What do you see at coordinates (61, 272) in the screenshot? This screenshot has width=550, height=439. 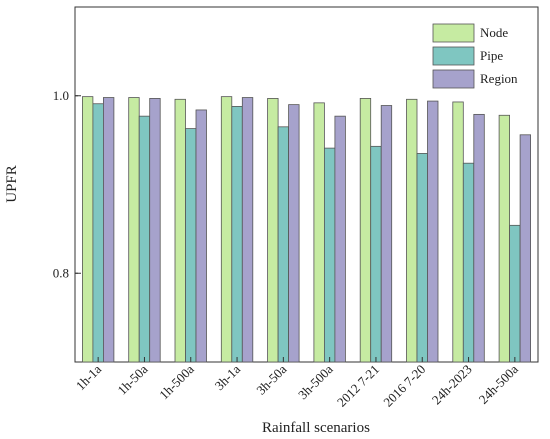 I see `y-tick-label: 0.8` at bounding box center [61, 272].